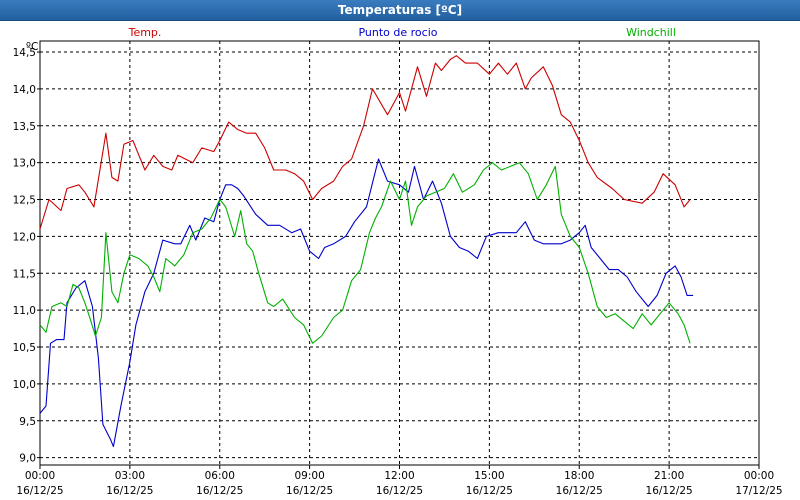  Describe the element at coordinates (145, 32) in the screenshot. I see `legend-temp: Temp.` at that location.